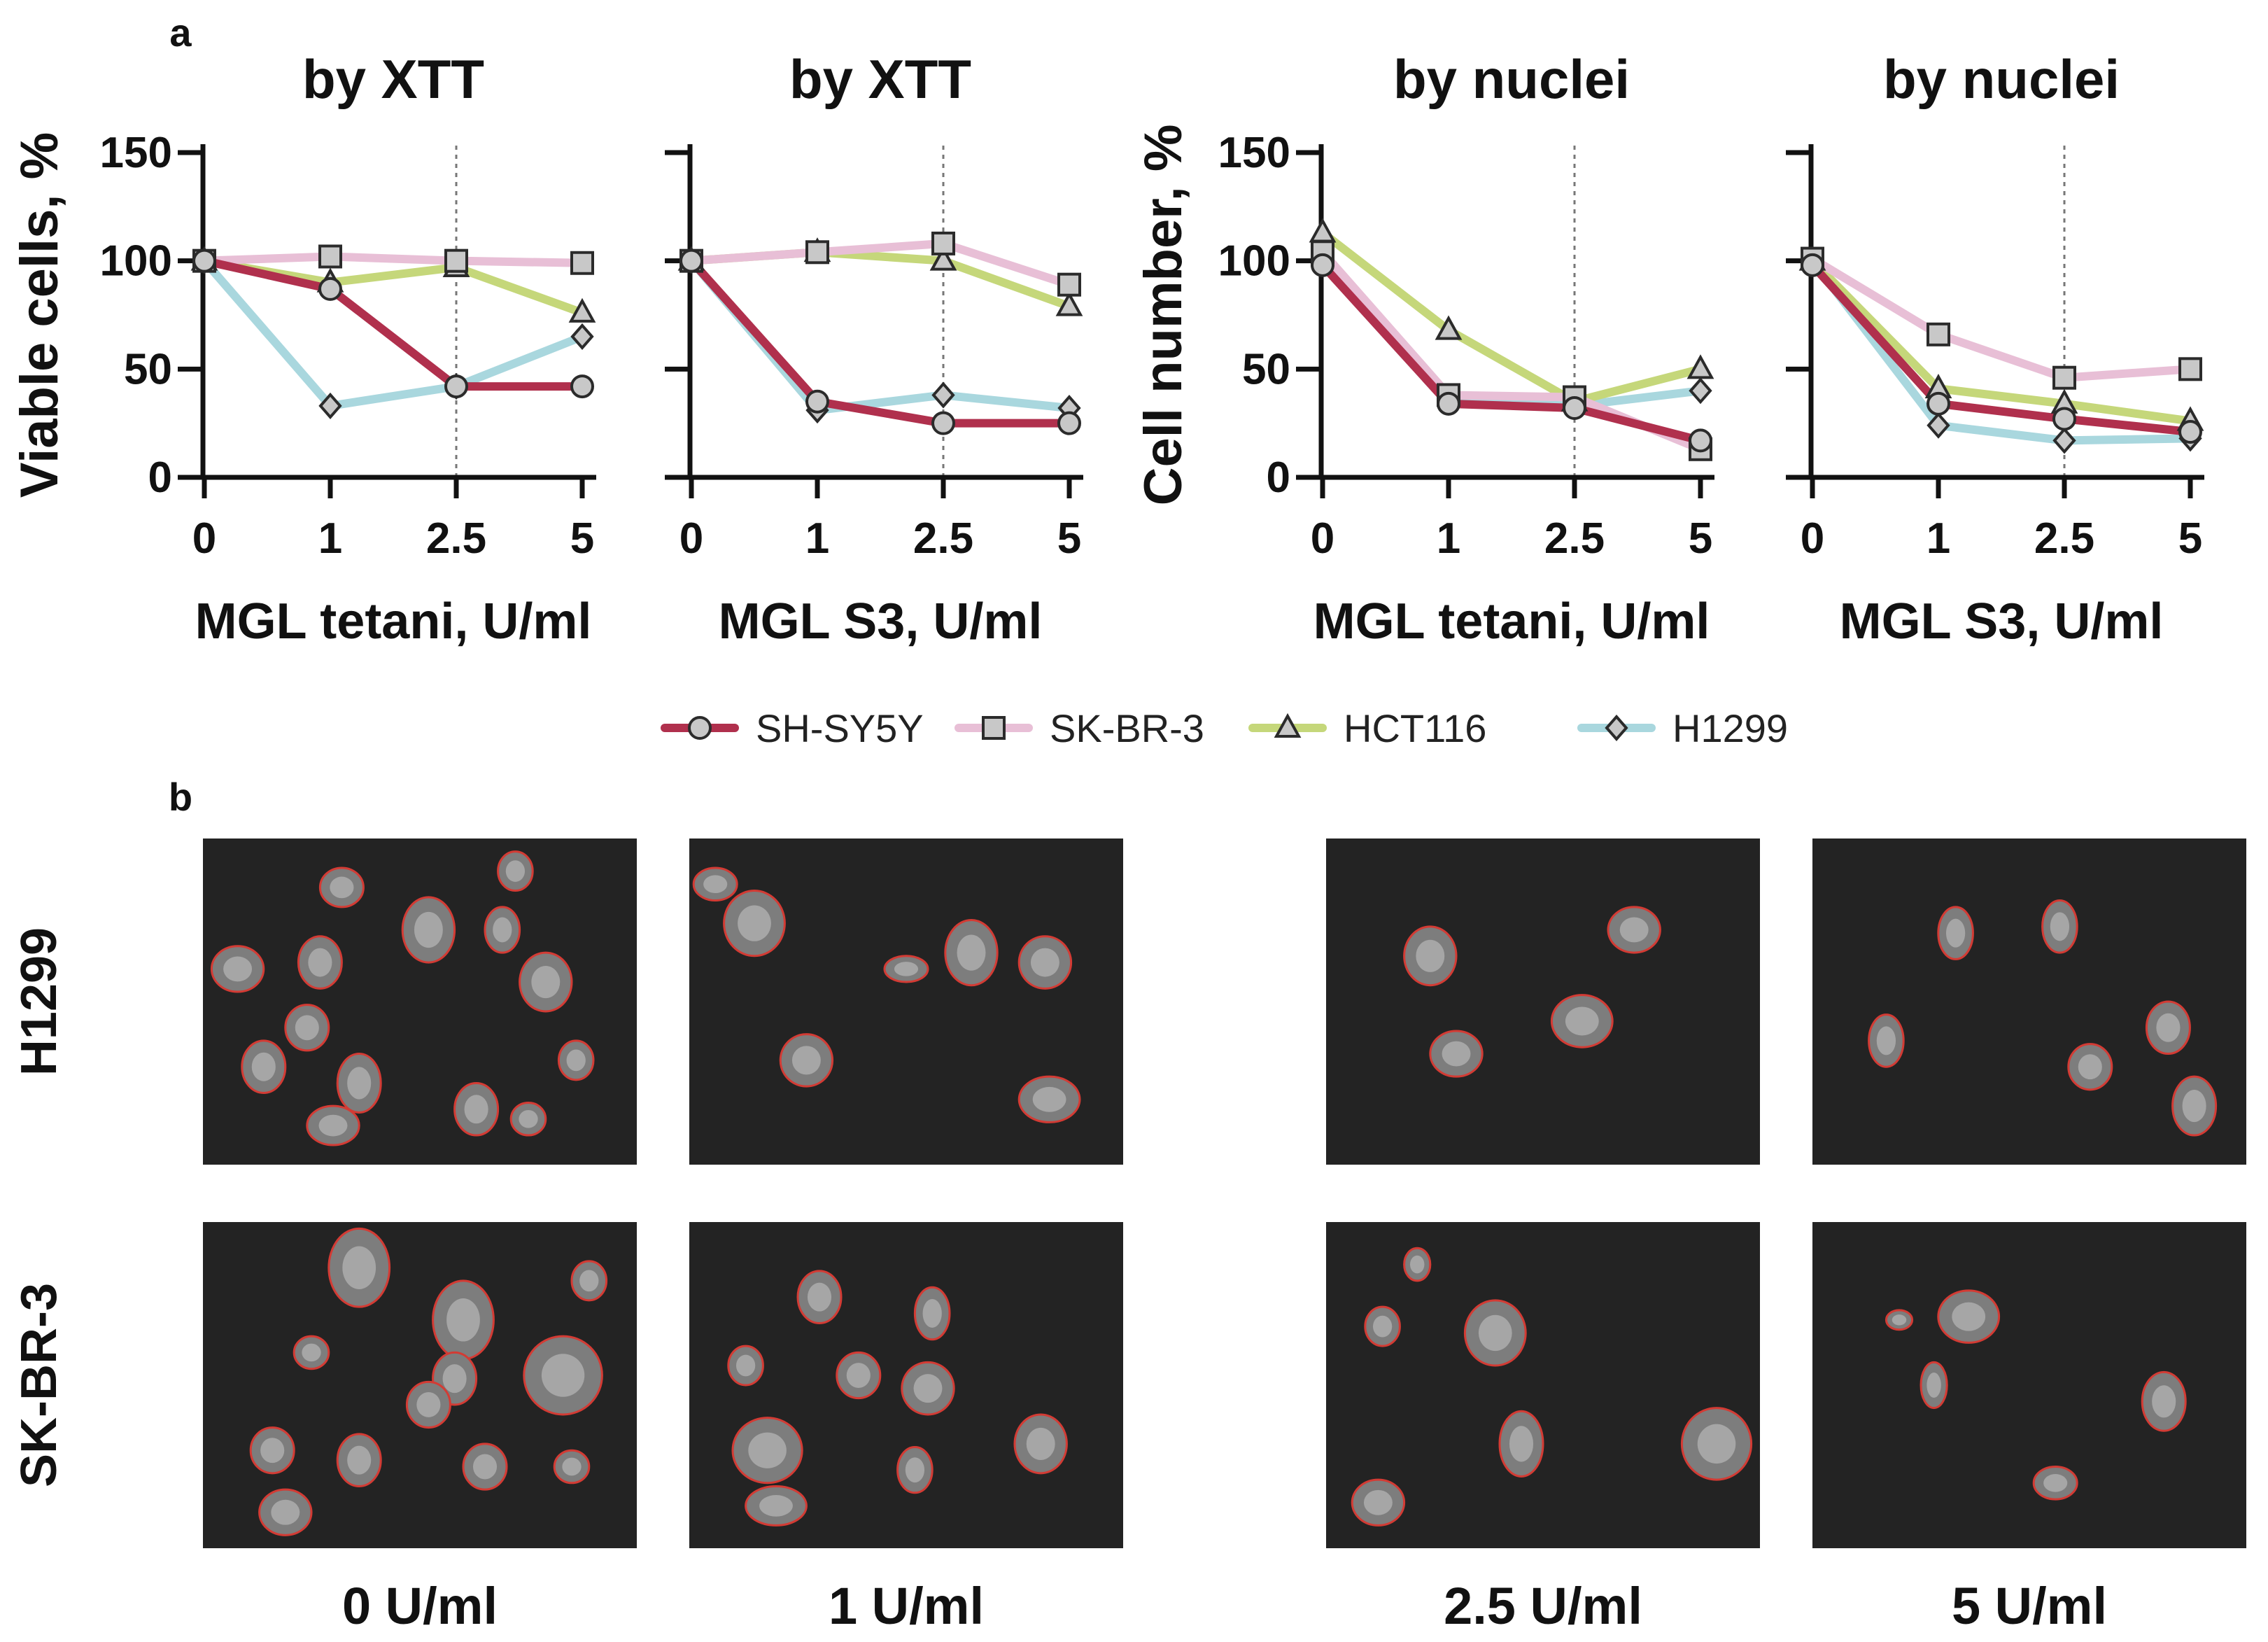 This screenshot has height=1642, width=2268. I want to click on legend-label: H1299, so click(1730, 728).